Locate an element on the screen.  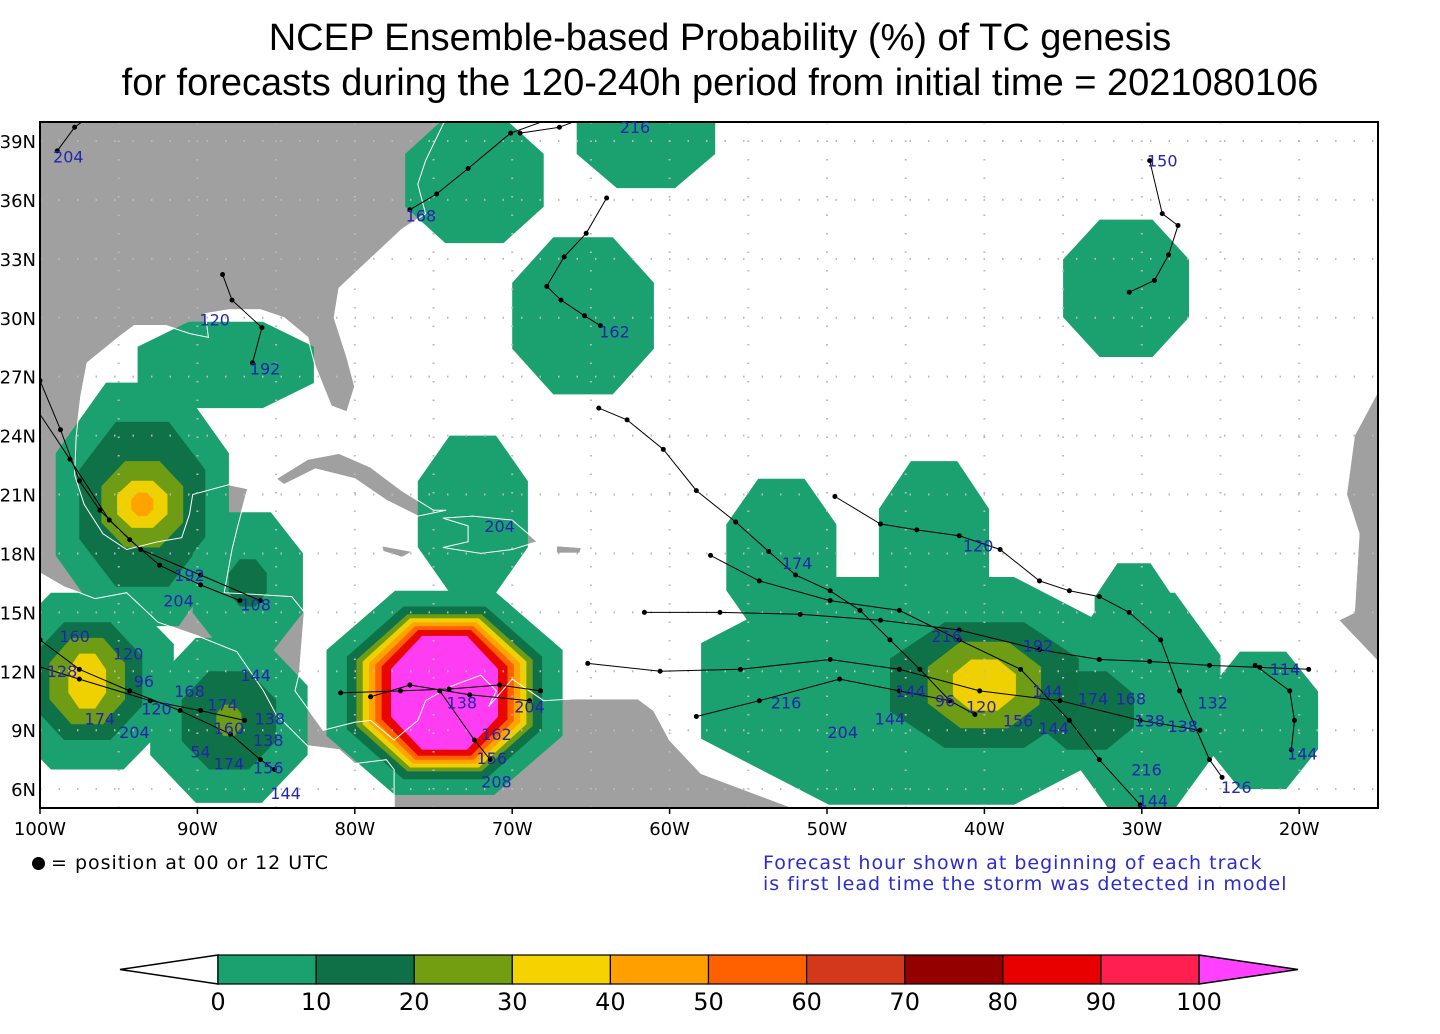
x-tick-label: 60W is located at coordinates (669, 829).